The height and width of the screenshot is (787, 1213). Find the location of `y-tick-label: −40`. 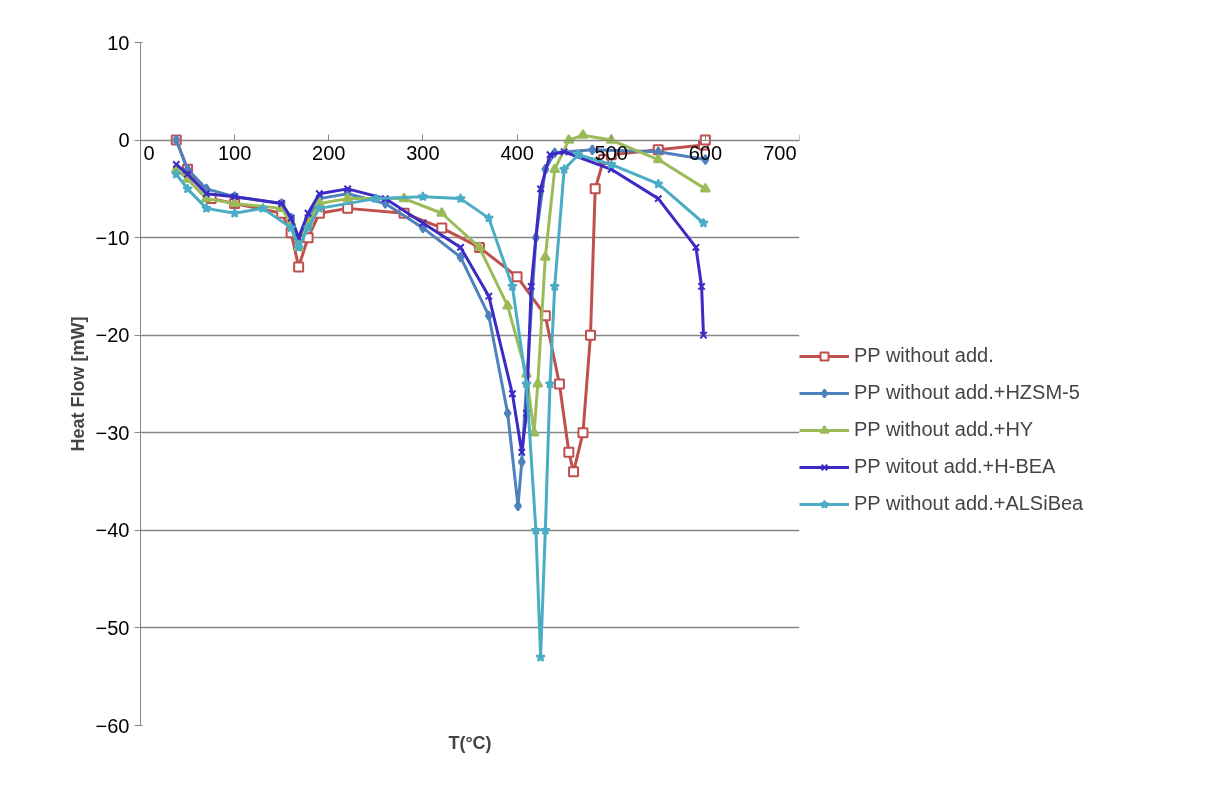

y-tick-label: −40 is located at coordinates (112, 530).